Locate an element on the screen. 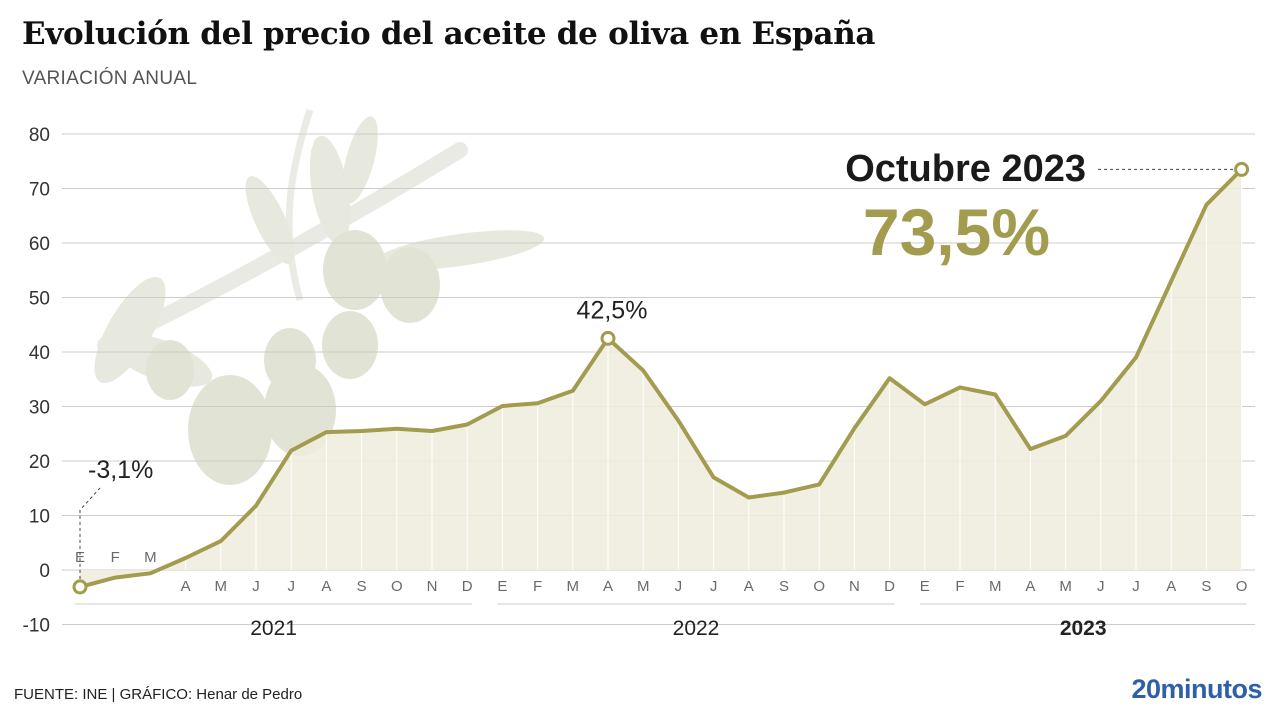 The width and height of the screenshot is (1280, 720). source-label: FUENTE: is located at coordinates (46, 694).